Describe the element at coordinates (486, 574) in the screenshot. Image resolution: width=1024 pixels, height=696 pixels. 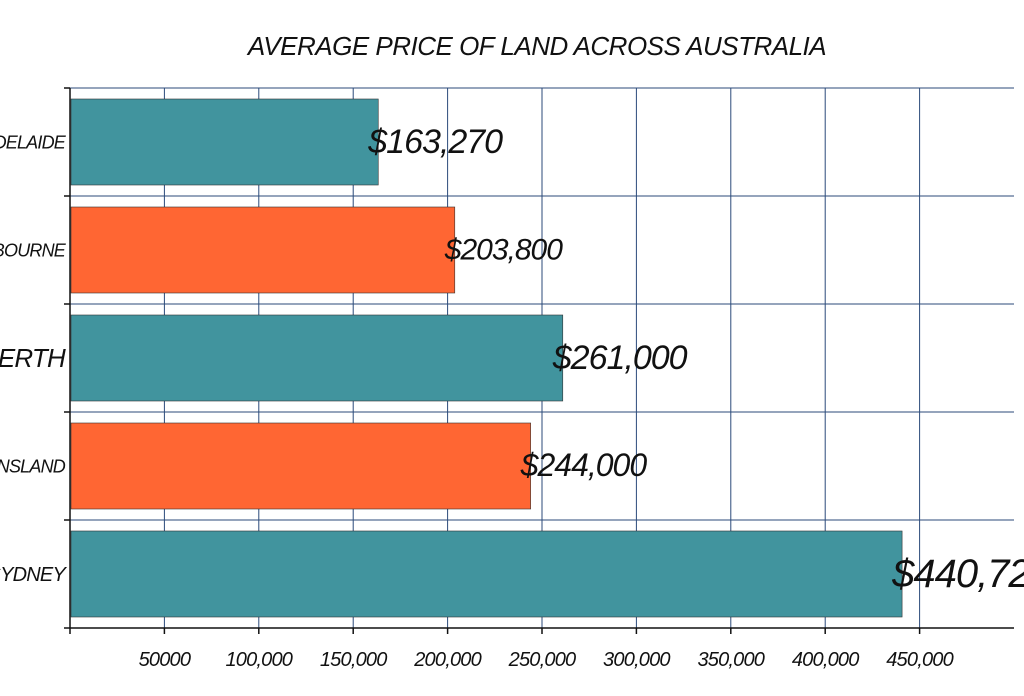
I see `bar-sydney` at that location.